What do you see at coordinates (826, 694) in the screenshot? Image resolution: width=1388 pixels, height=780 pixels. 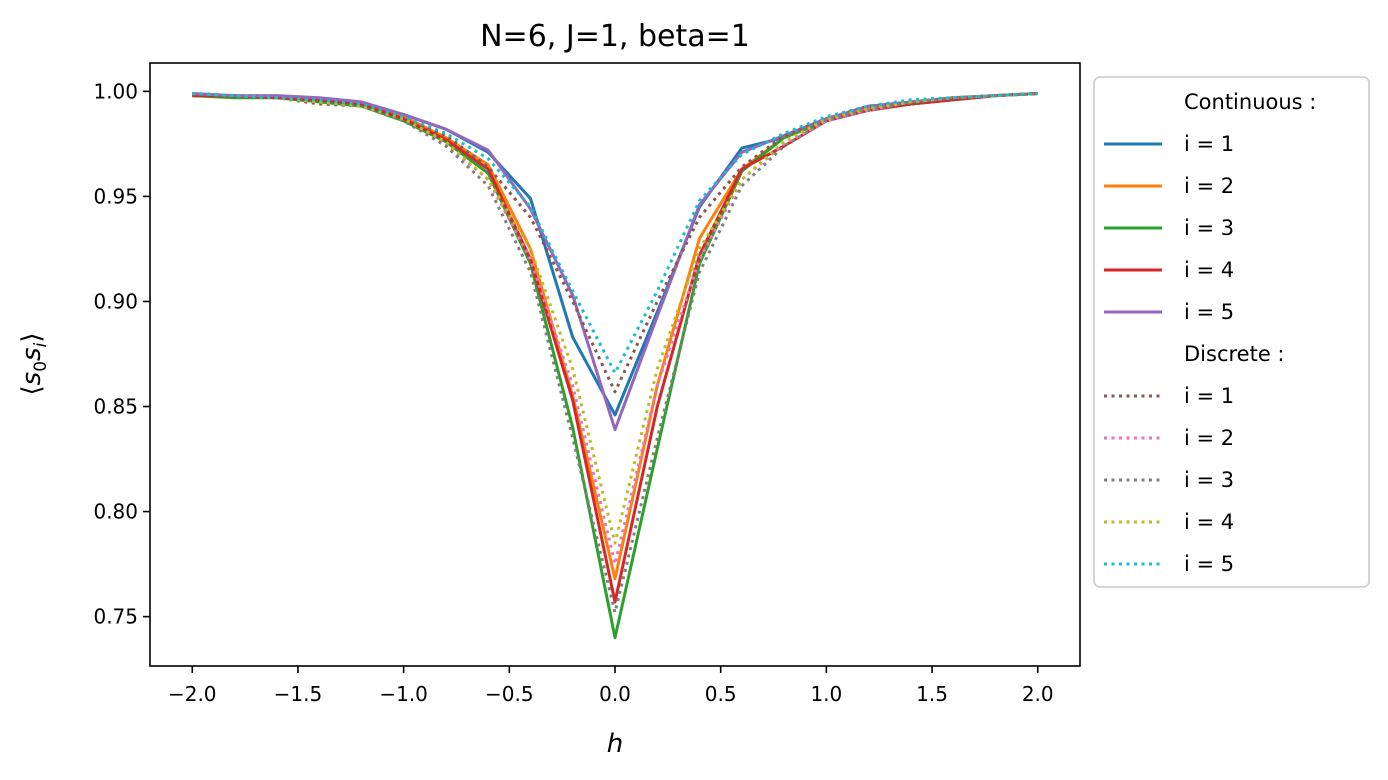 I see `x-tick-label: 1.0` at bounding box center [826, 694].